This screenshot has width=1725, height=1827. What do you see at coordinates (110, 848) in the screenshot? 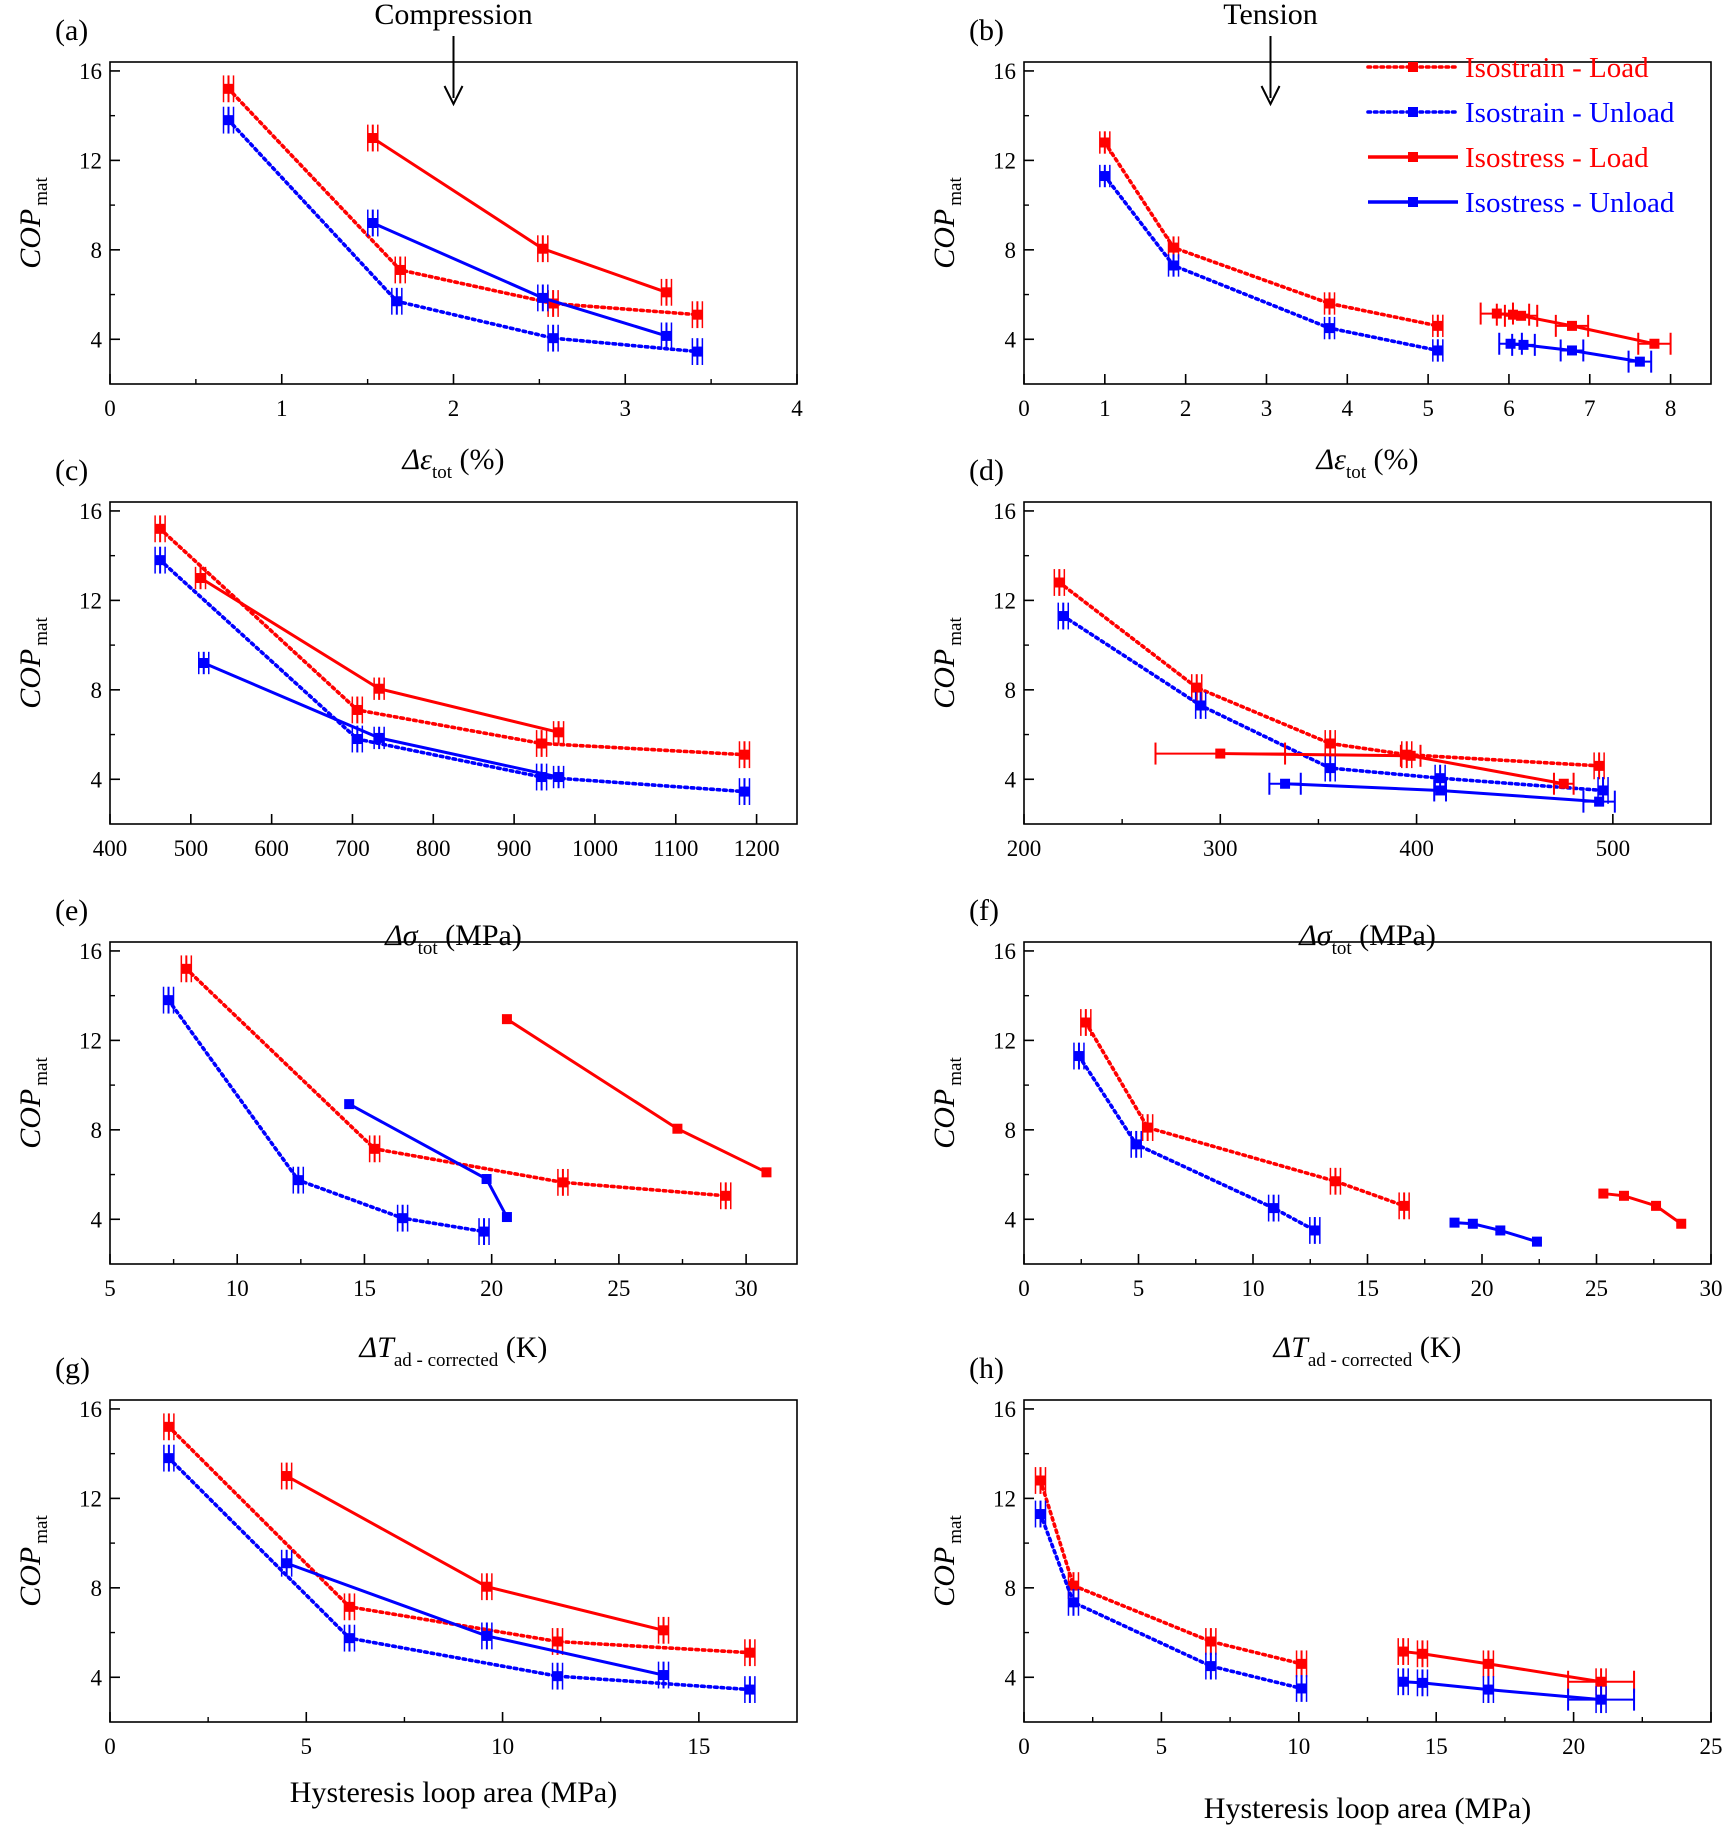
I see `x-tick-label: 400` at bounding box center [110, 848].